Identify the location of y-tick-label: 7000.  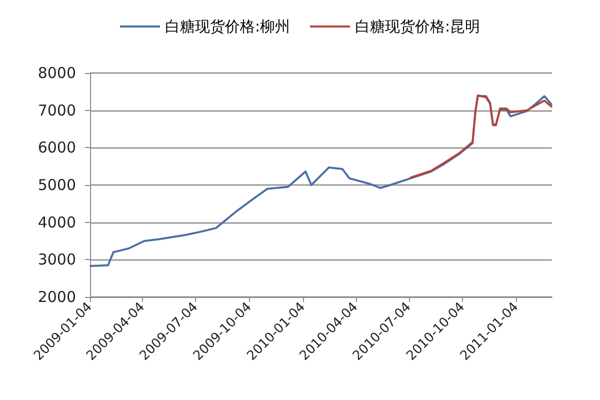
(57, 110).